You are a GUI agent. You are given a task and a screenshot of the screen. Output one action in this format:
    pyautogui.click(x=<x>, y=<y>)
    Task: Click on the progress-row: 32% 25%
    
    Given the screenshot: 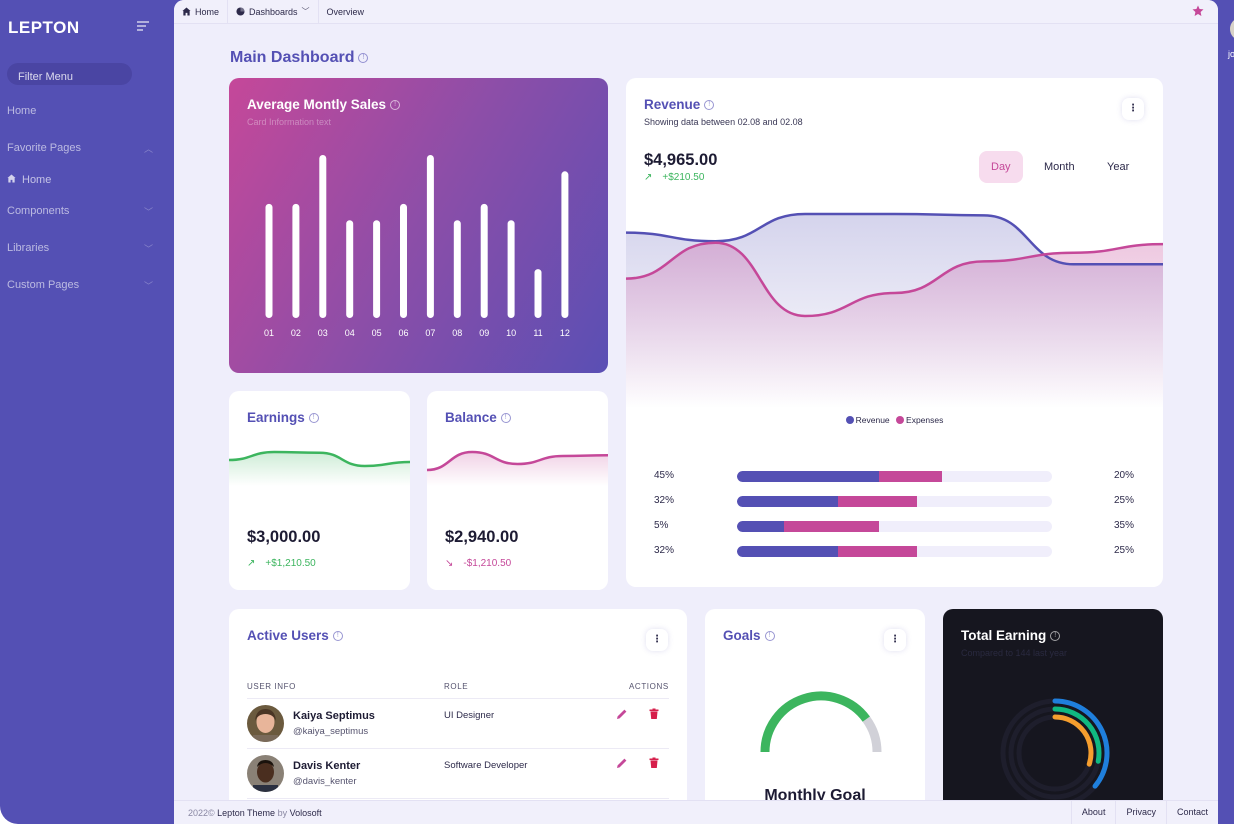 What is the action you would take?
    pyautogui.click(x=894, y=501)
    